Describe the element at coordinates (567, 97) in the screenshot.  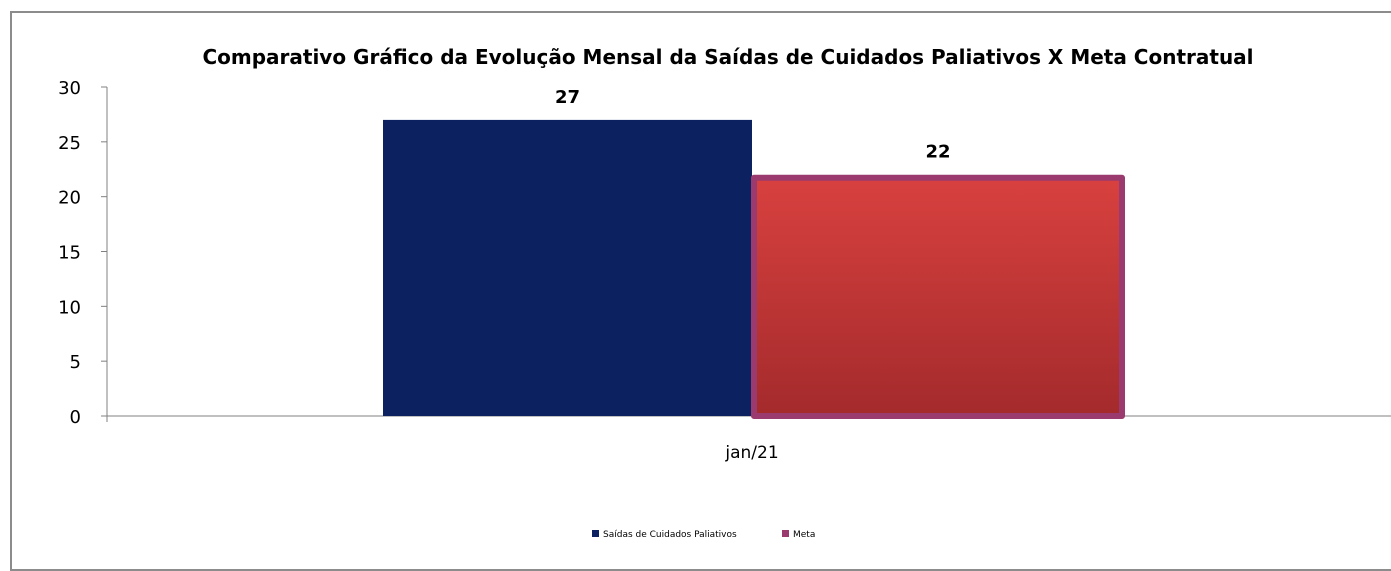
I see `bar-data-label: 27` at that location.